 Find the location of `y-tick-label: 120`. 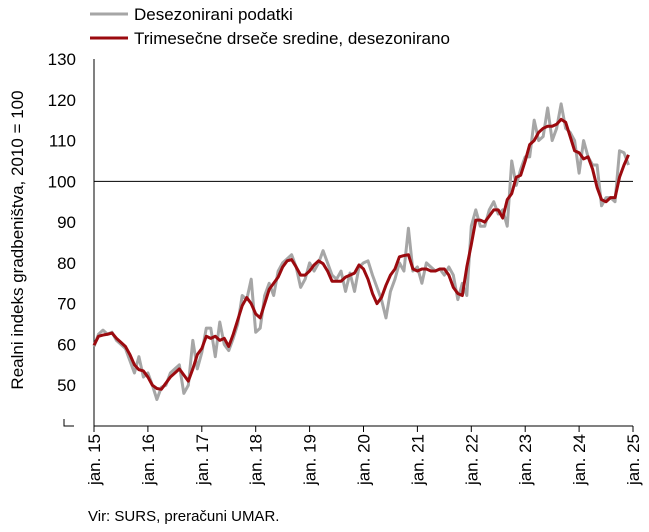

y-tick-label: 120 is located at coordinates (62, 100).